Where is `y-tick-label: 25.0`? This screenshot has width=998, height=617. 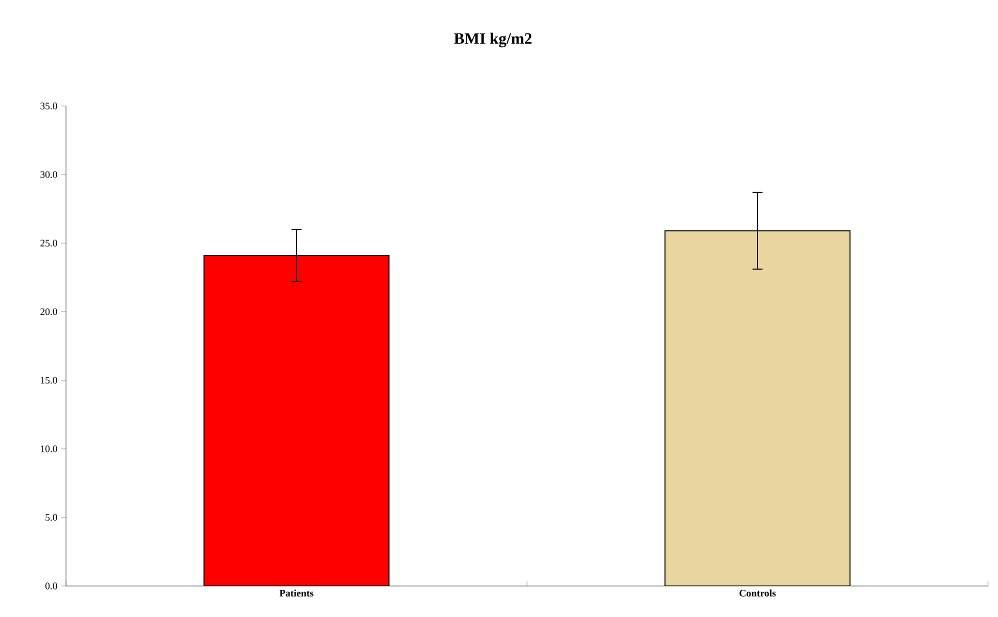 y-tick-label: 25.0 is located at coordinates (49, 243).